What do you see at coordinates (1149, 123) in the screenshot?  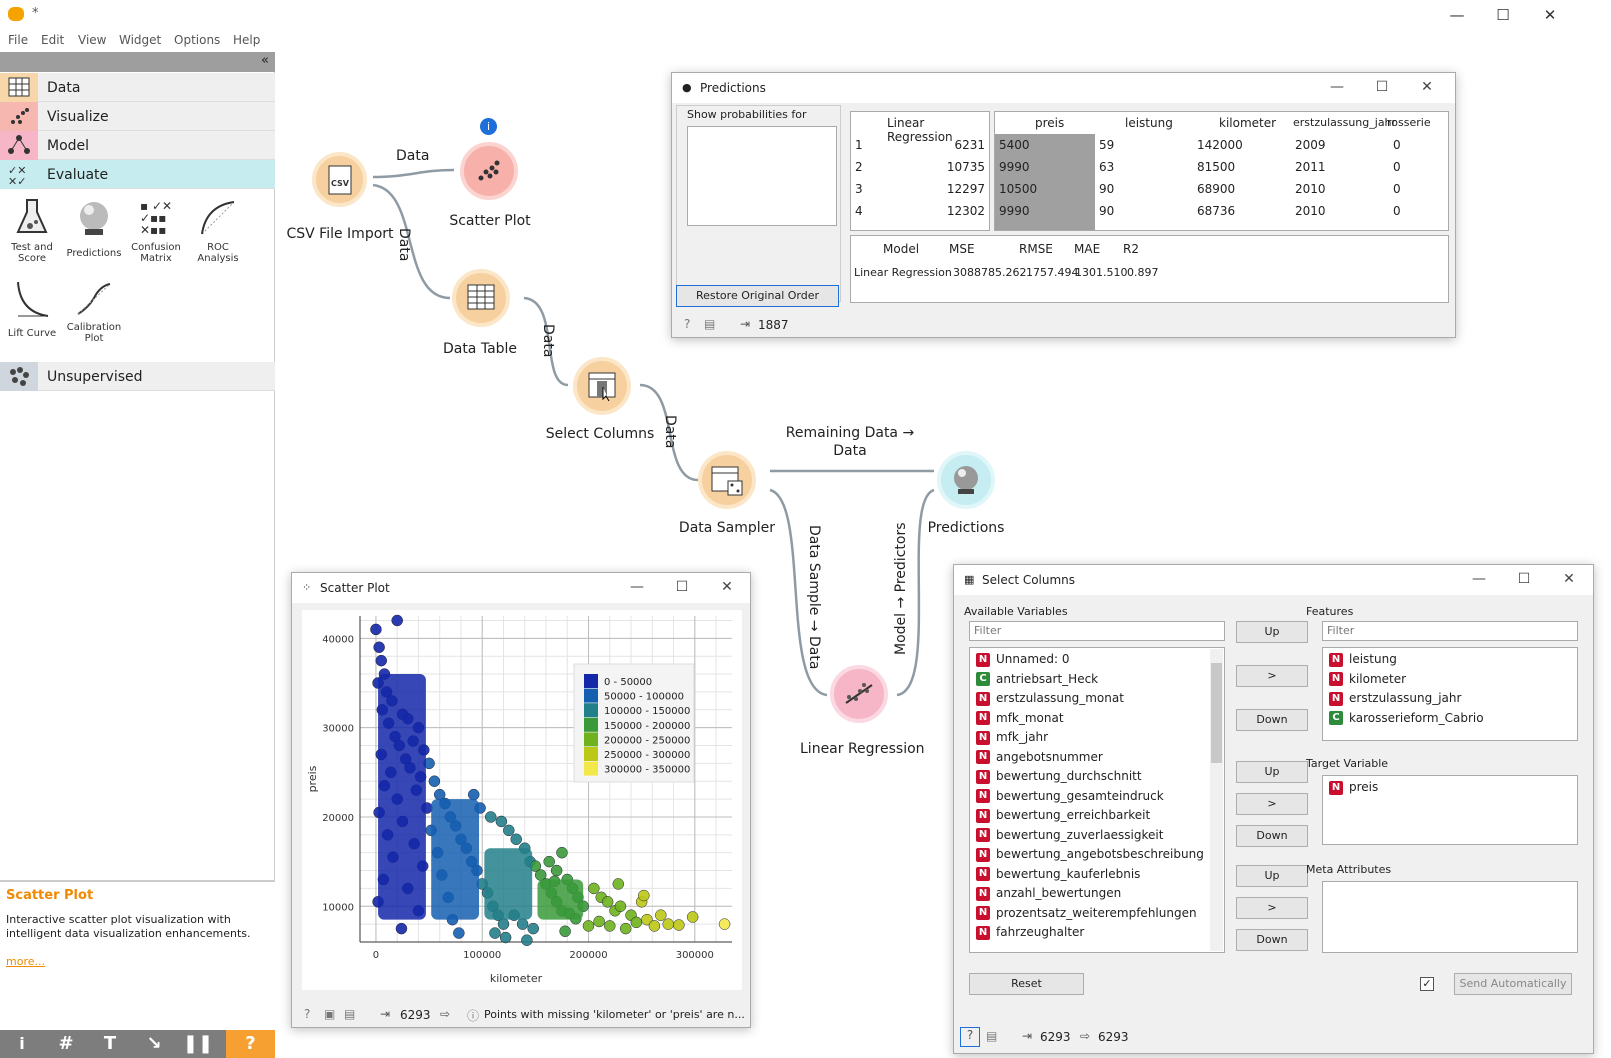 I see `col-header-leistung: leistung` at bounding box center [1149, 123].